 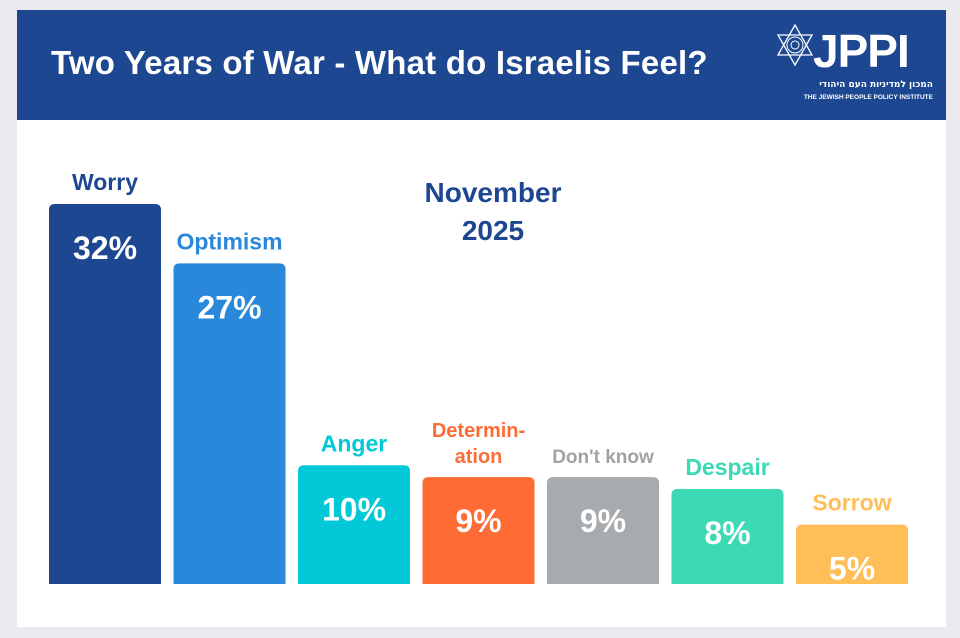 I want to click on star-of-david-icon, so click(x=795, y=45).